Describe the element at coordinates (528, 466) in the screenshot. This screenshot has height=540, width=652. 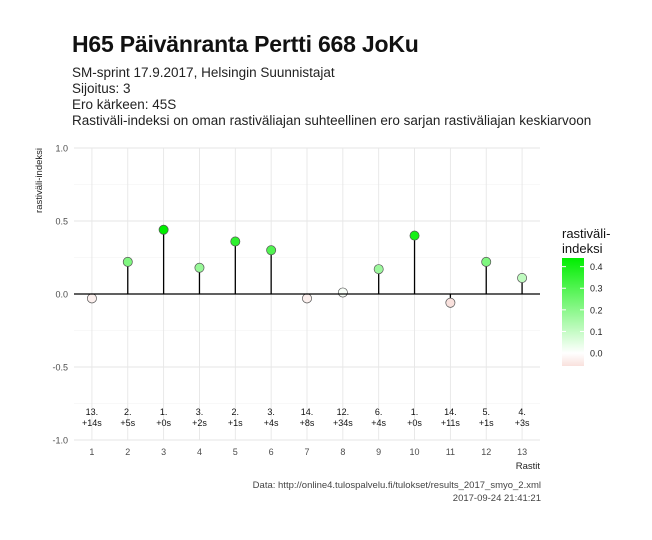
I see `x-axis-title: Rastit` at that location.